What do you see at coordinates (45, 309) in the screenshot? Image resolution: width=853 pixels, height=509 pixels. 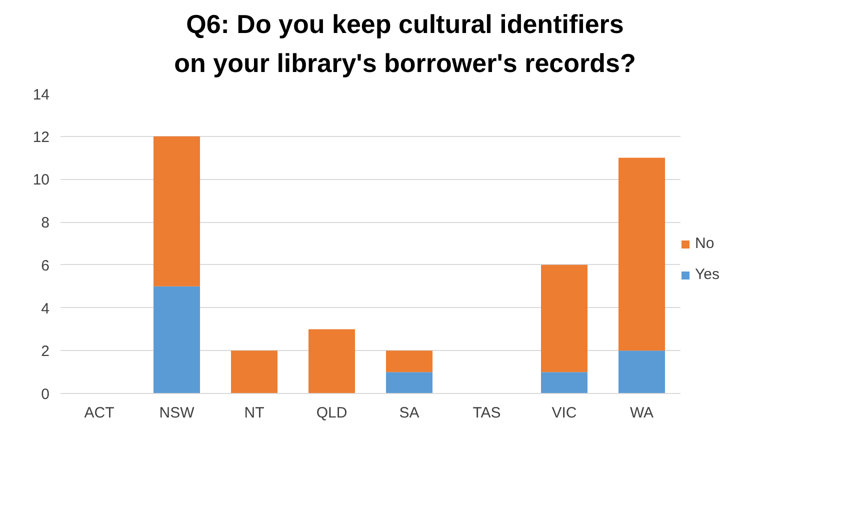 I see `y-tick-label: 4` at bounding box center [45, 309].